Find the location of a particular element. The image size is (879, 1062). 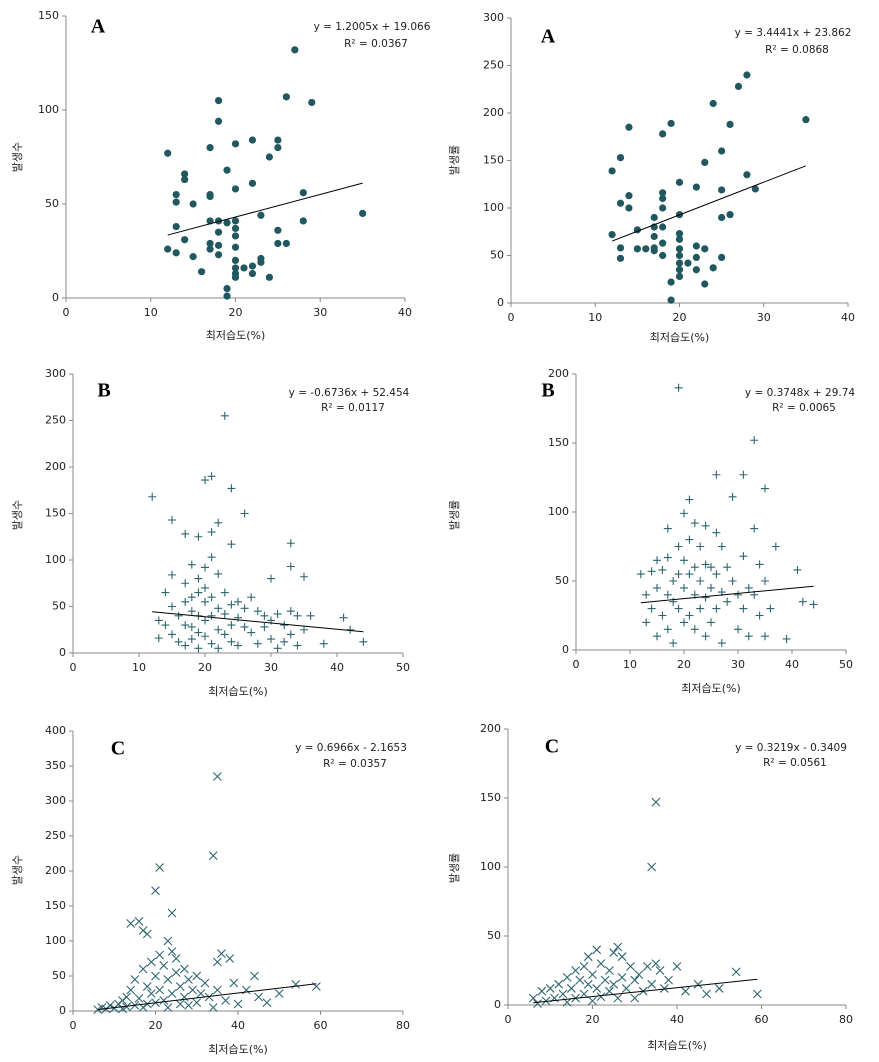

x-tick-label: 30 is located at coordinates (271, 667).